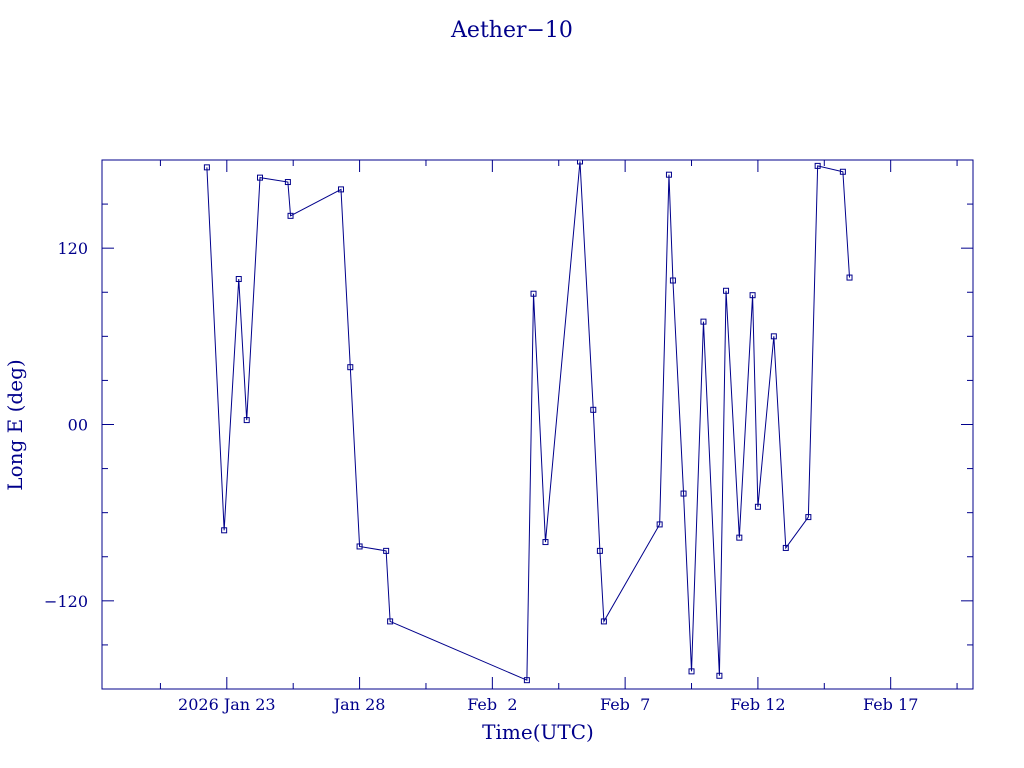 The width and height of the screenshot is (1024, 768). What do you see at coordinates (511, 30) in the screenshot?
I see `chart-title: Aether−10` at bounding box center [511, 30].